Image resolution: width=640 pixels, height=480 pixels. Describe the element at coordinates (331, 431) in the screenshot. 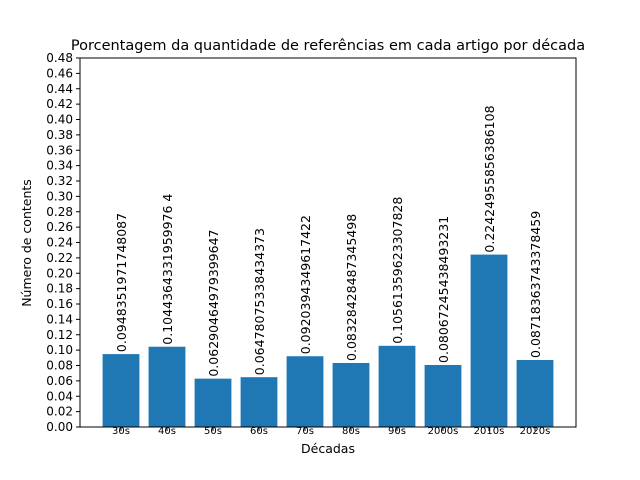

I see `x-axis: 30s 40s 50s 60s 70s 80s 90s 2000s 2010s 2020s` at that location.